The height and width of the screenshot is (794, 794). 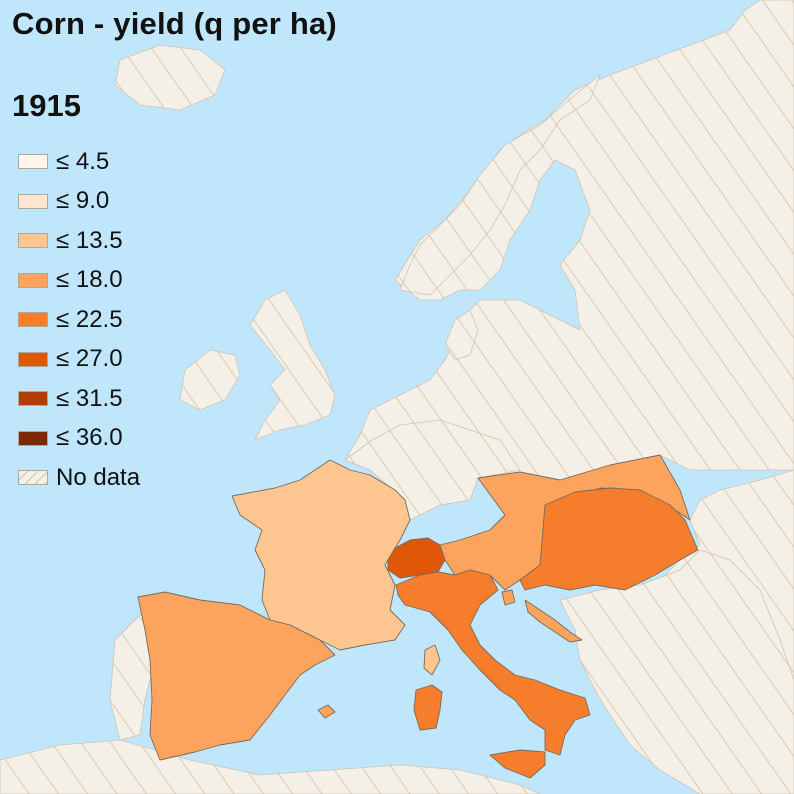 I want to click on north-africa, so click(x=270, y=766).